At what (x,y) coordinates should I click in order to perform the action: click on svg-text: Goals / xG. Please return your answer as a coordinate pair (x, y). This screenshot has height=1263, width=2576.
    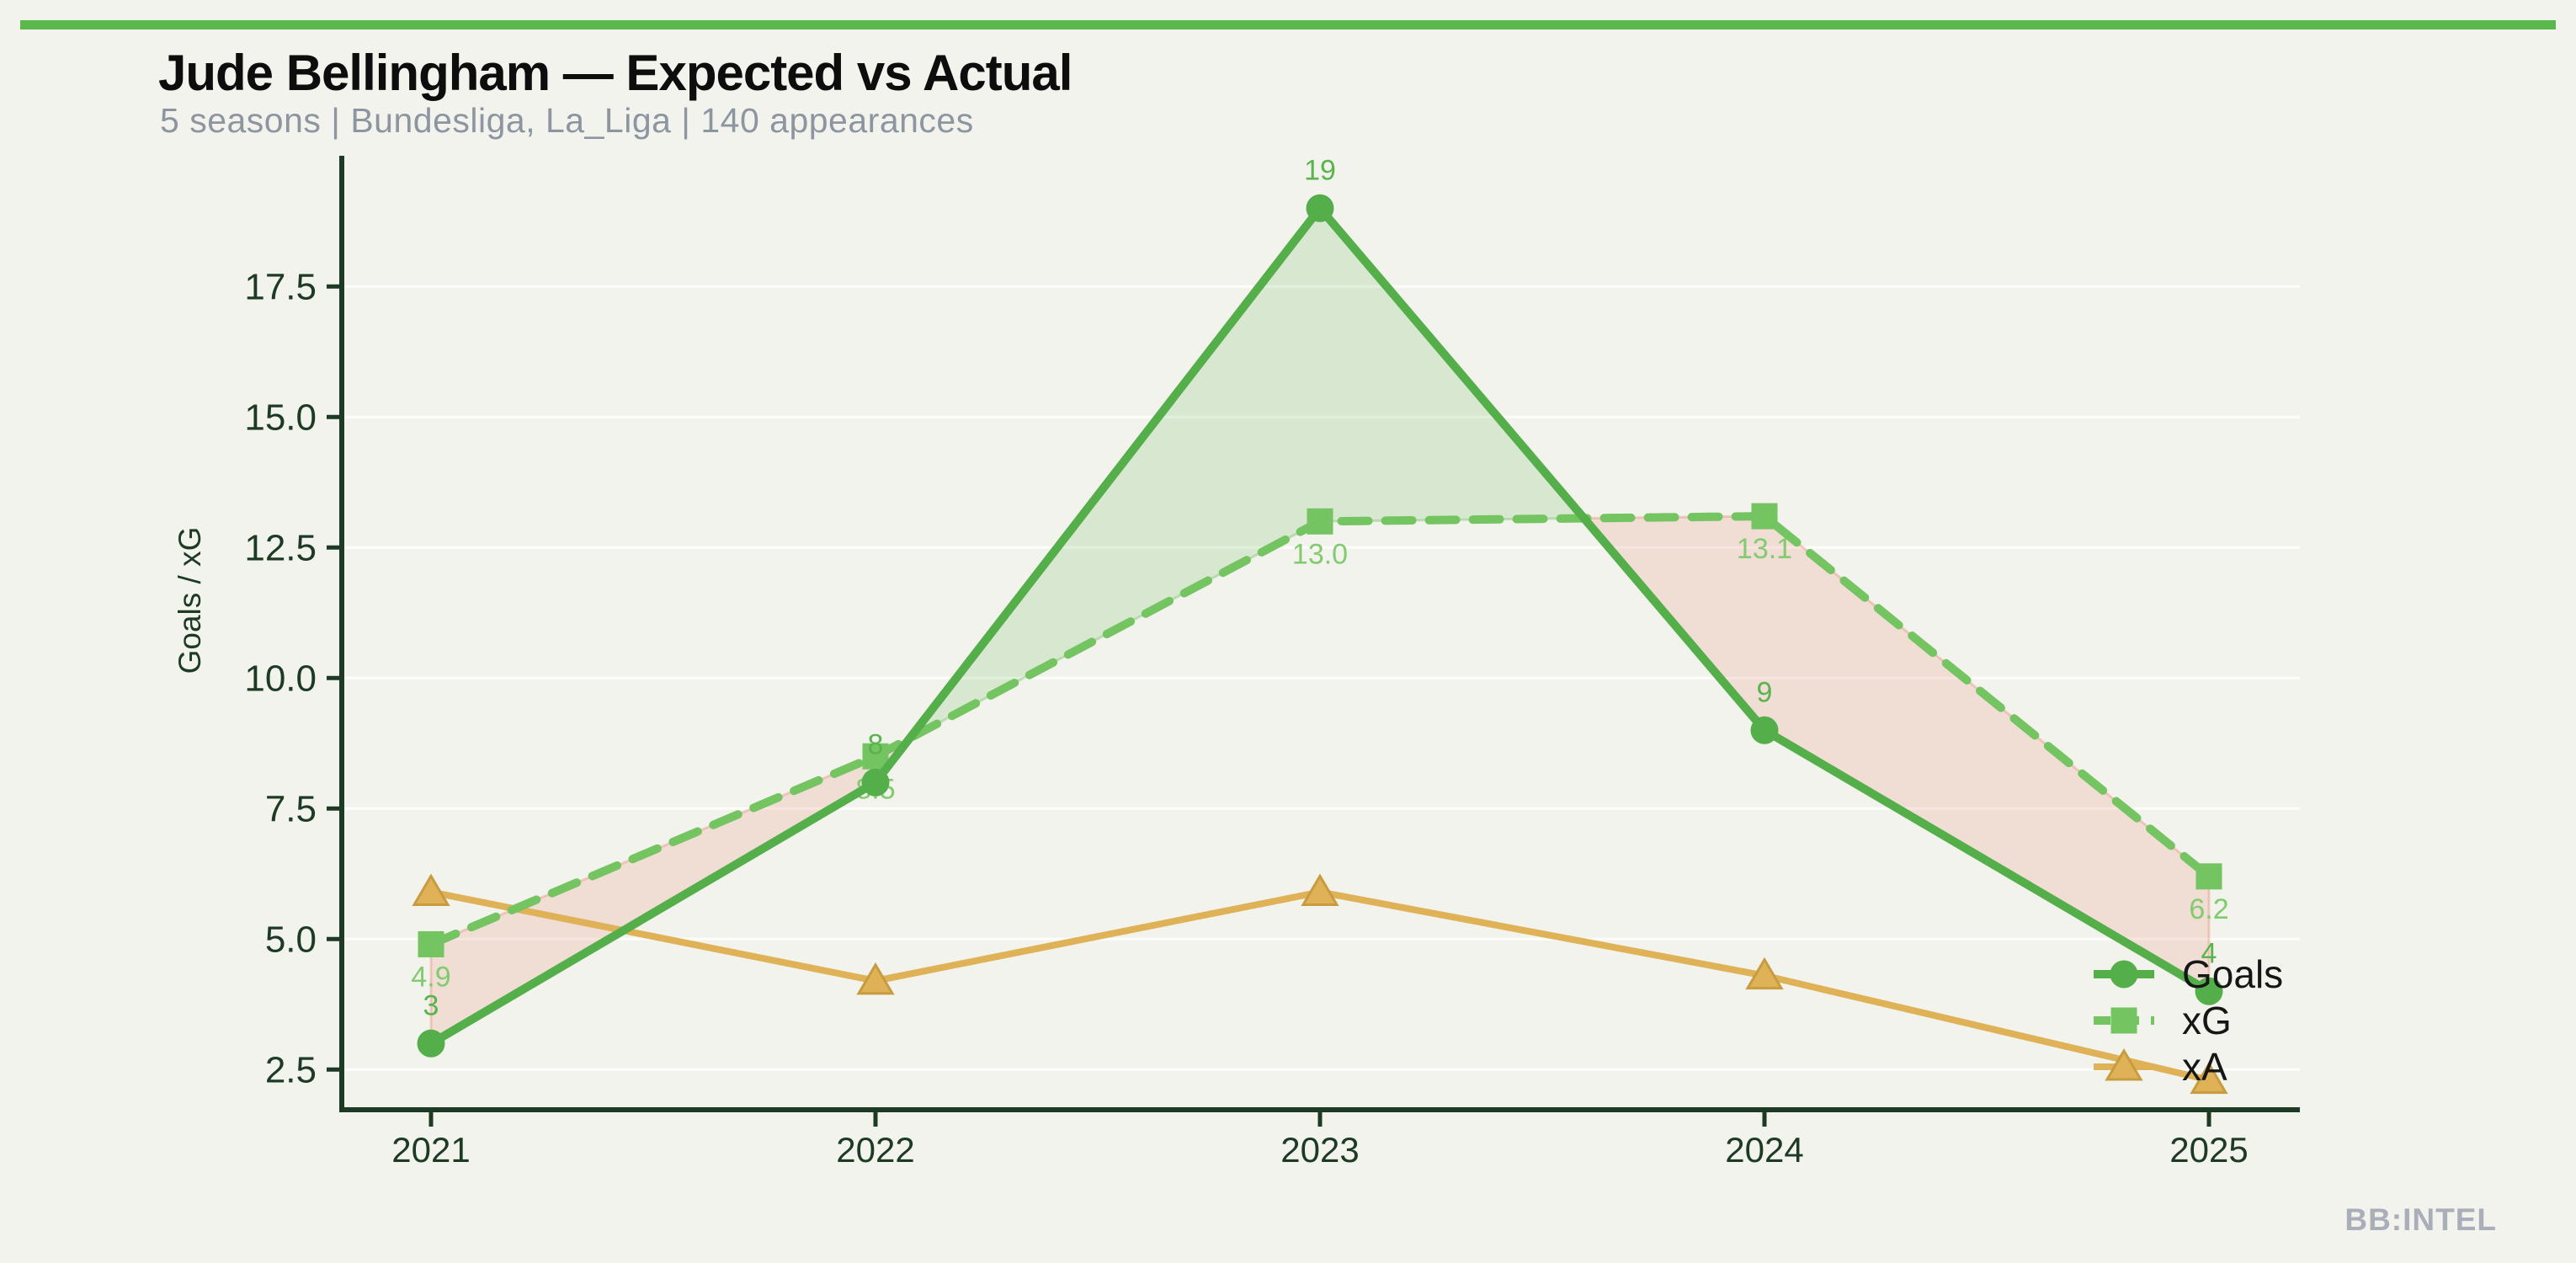
    Looking at the image, I should click on (190, 600).